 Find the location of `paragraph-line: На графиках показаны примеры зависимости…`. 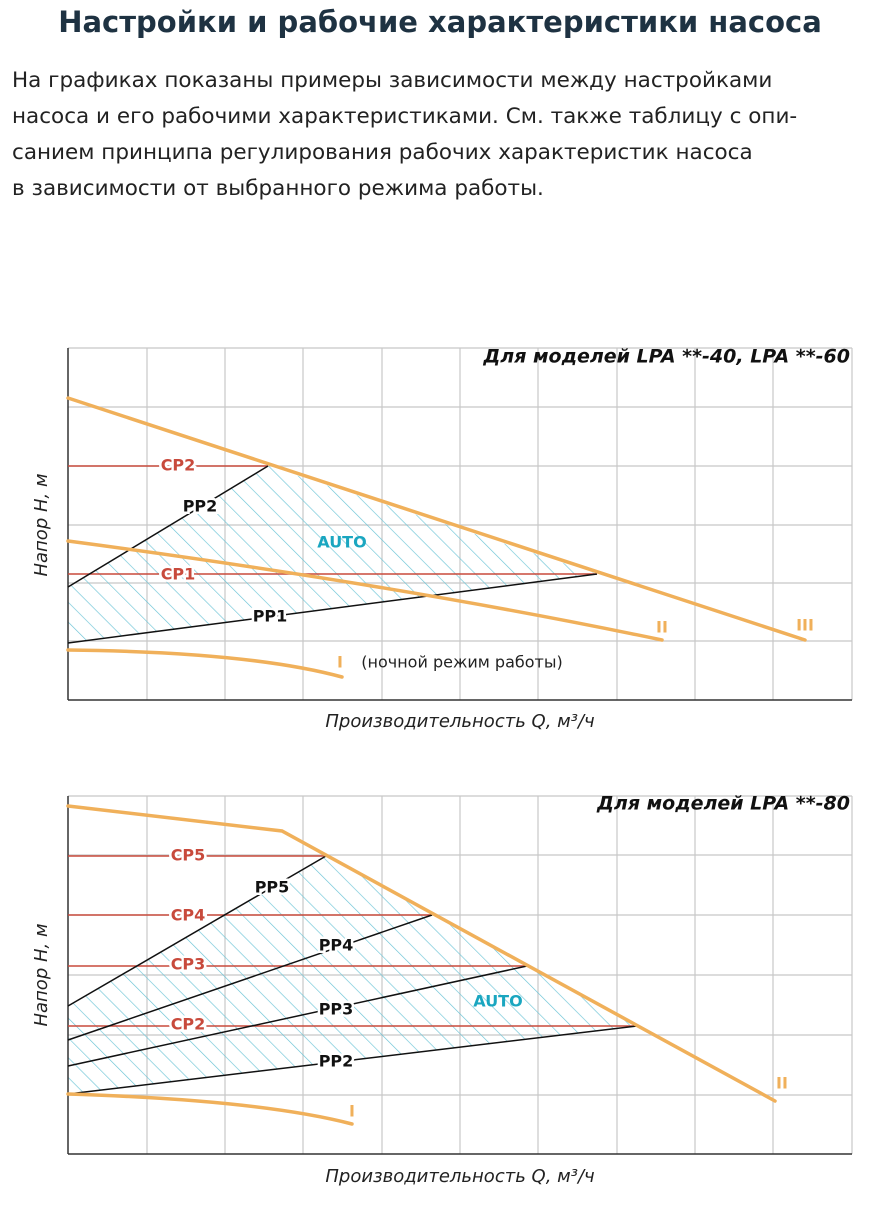

paragraph-line: На графиках показаны примеры зависимости… is located at coordinates (392, 80).